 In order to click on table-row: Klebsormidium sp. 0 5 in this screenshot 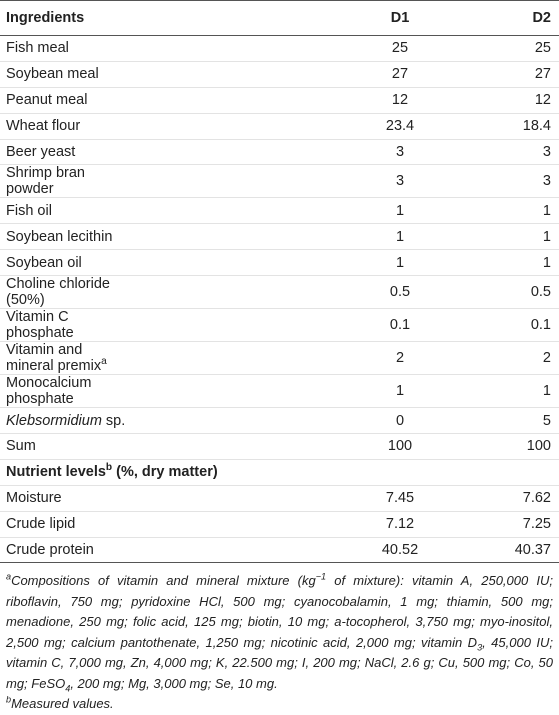, I will do `click(279, 421)`.